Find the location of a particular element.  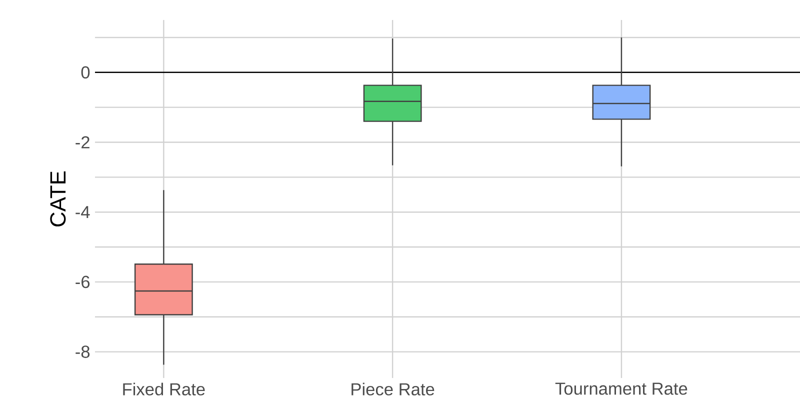

x-tick-label: Tournament Rate is located at coordinates (621, 388).